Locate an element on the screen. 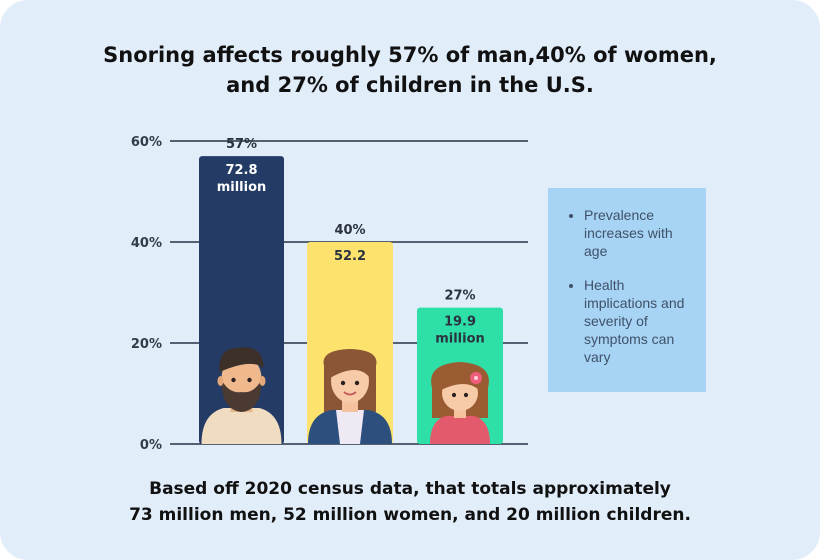  bar is located at coordinates (241, 300).